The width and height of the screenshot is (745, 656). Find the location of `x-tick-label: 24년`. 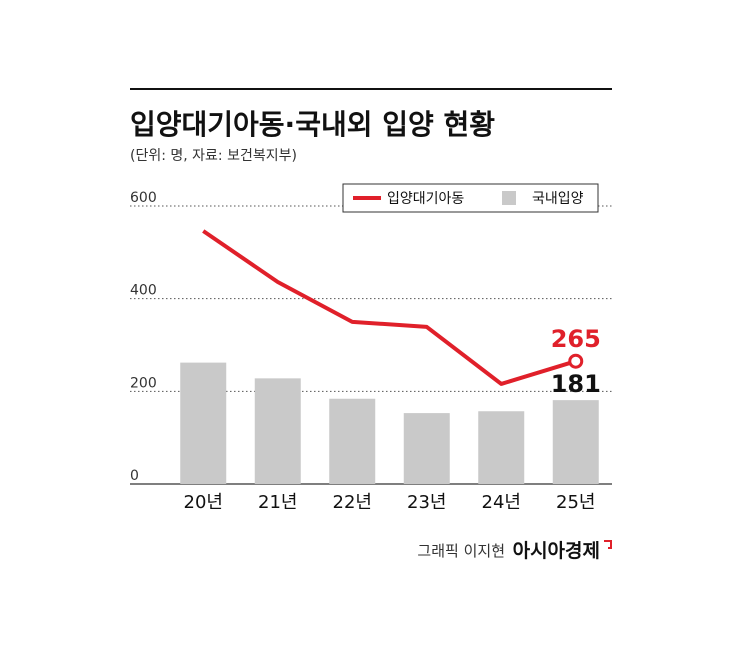

x-tick-label: 24년 is located at coordinates (501, 502).